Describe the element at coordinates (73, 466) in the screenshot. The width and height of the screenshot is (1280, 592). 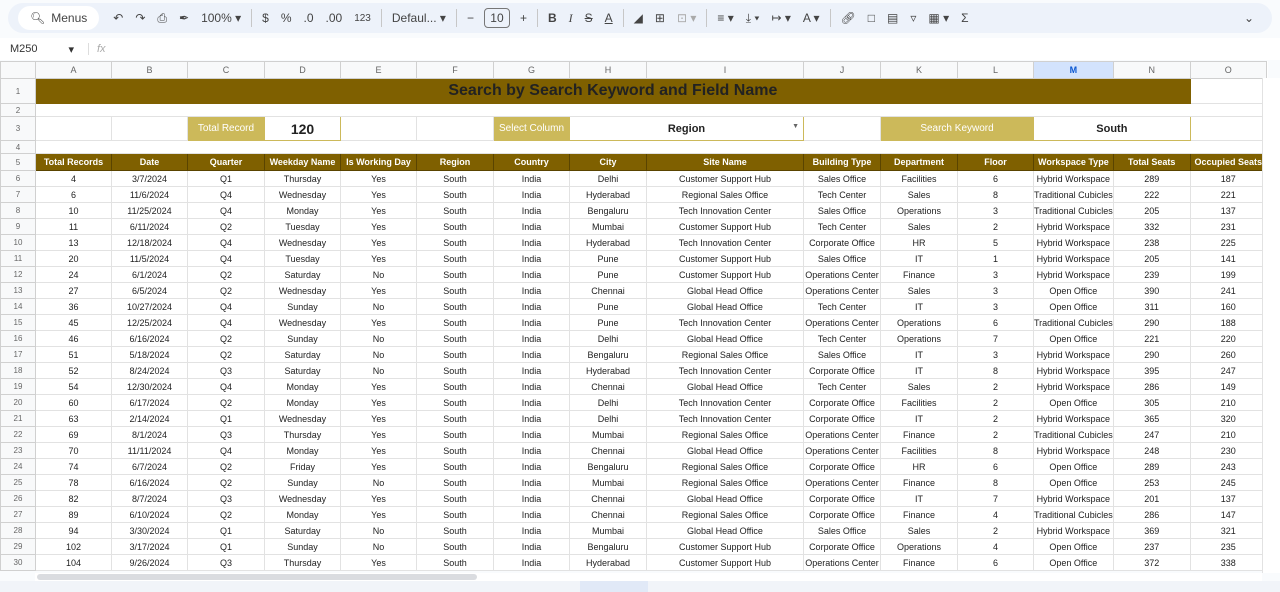
I see `table-cell: 74` at that location.